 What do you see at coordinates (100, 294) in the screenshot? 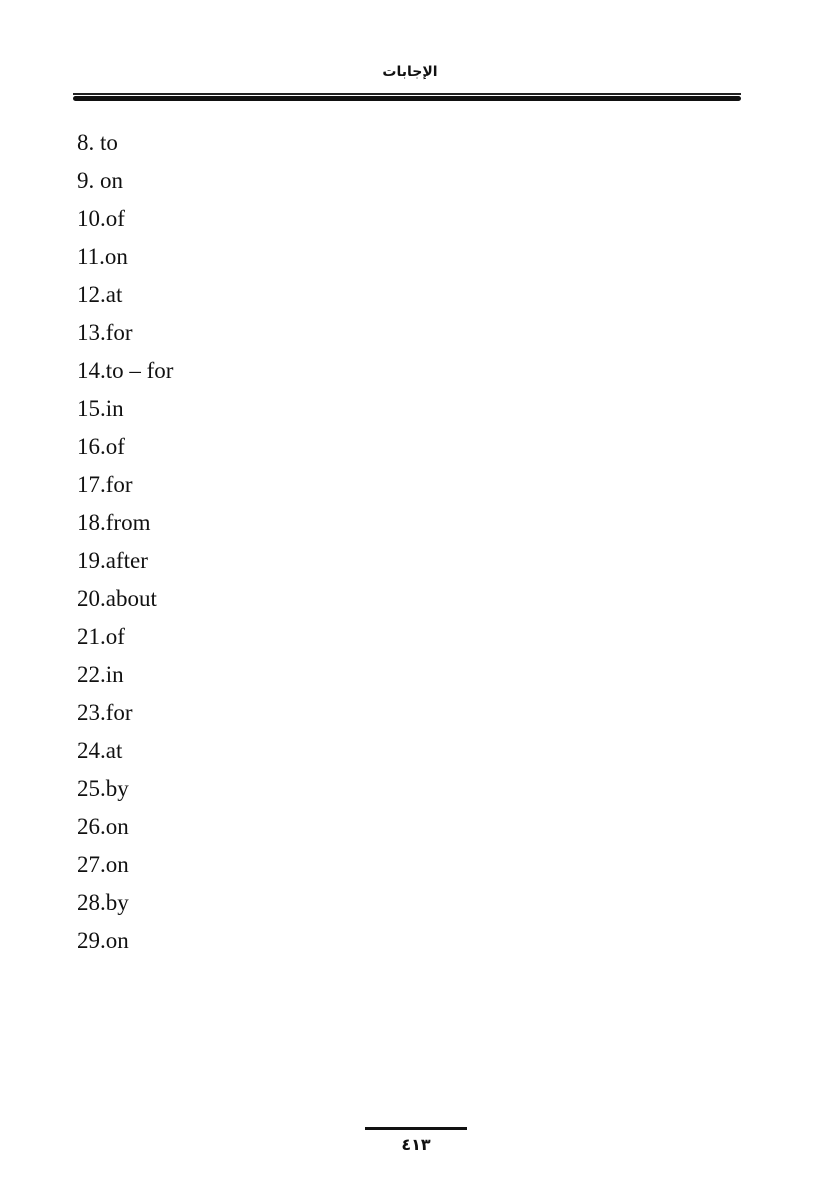
I see `answer-item: 12.at` at bounding box center [100, 294].